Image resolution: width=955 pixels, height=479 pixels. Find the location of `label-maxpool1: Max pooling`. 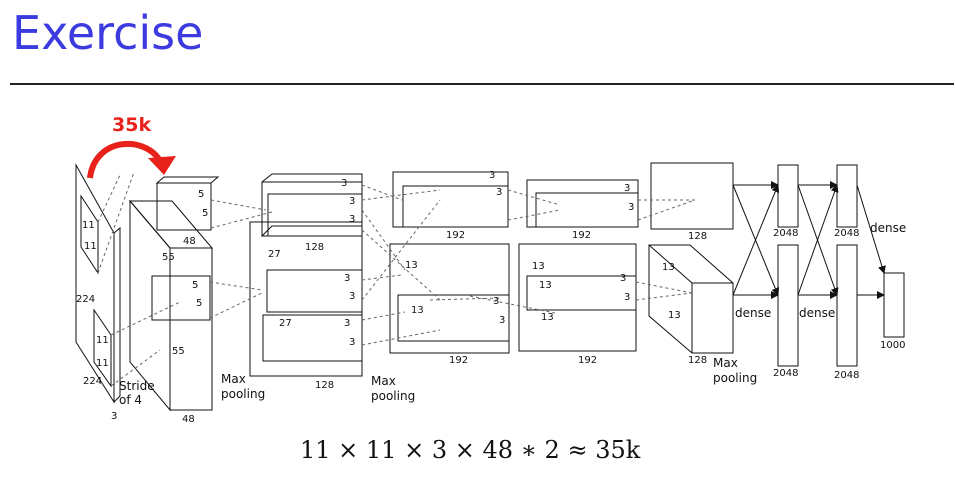

label-maxpool1: Max pooling is located at coordinates (243, 386).